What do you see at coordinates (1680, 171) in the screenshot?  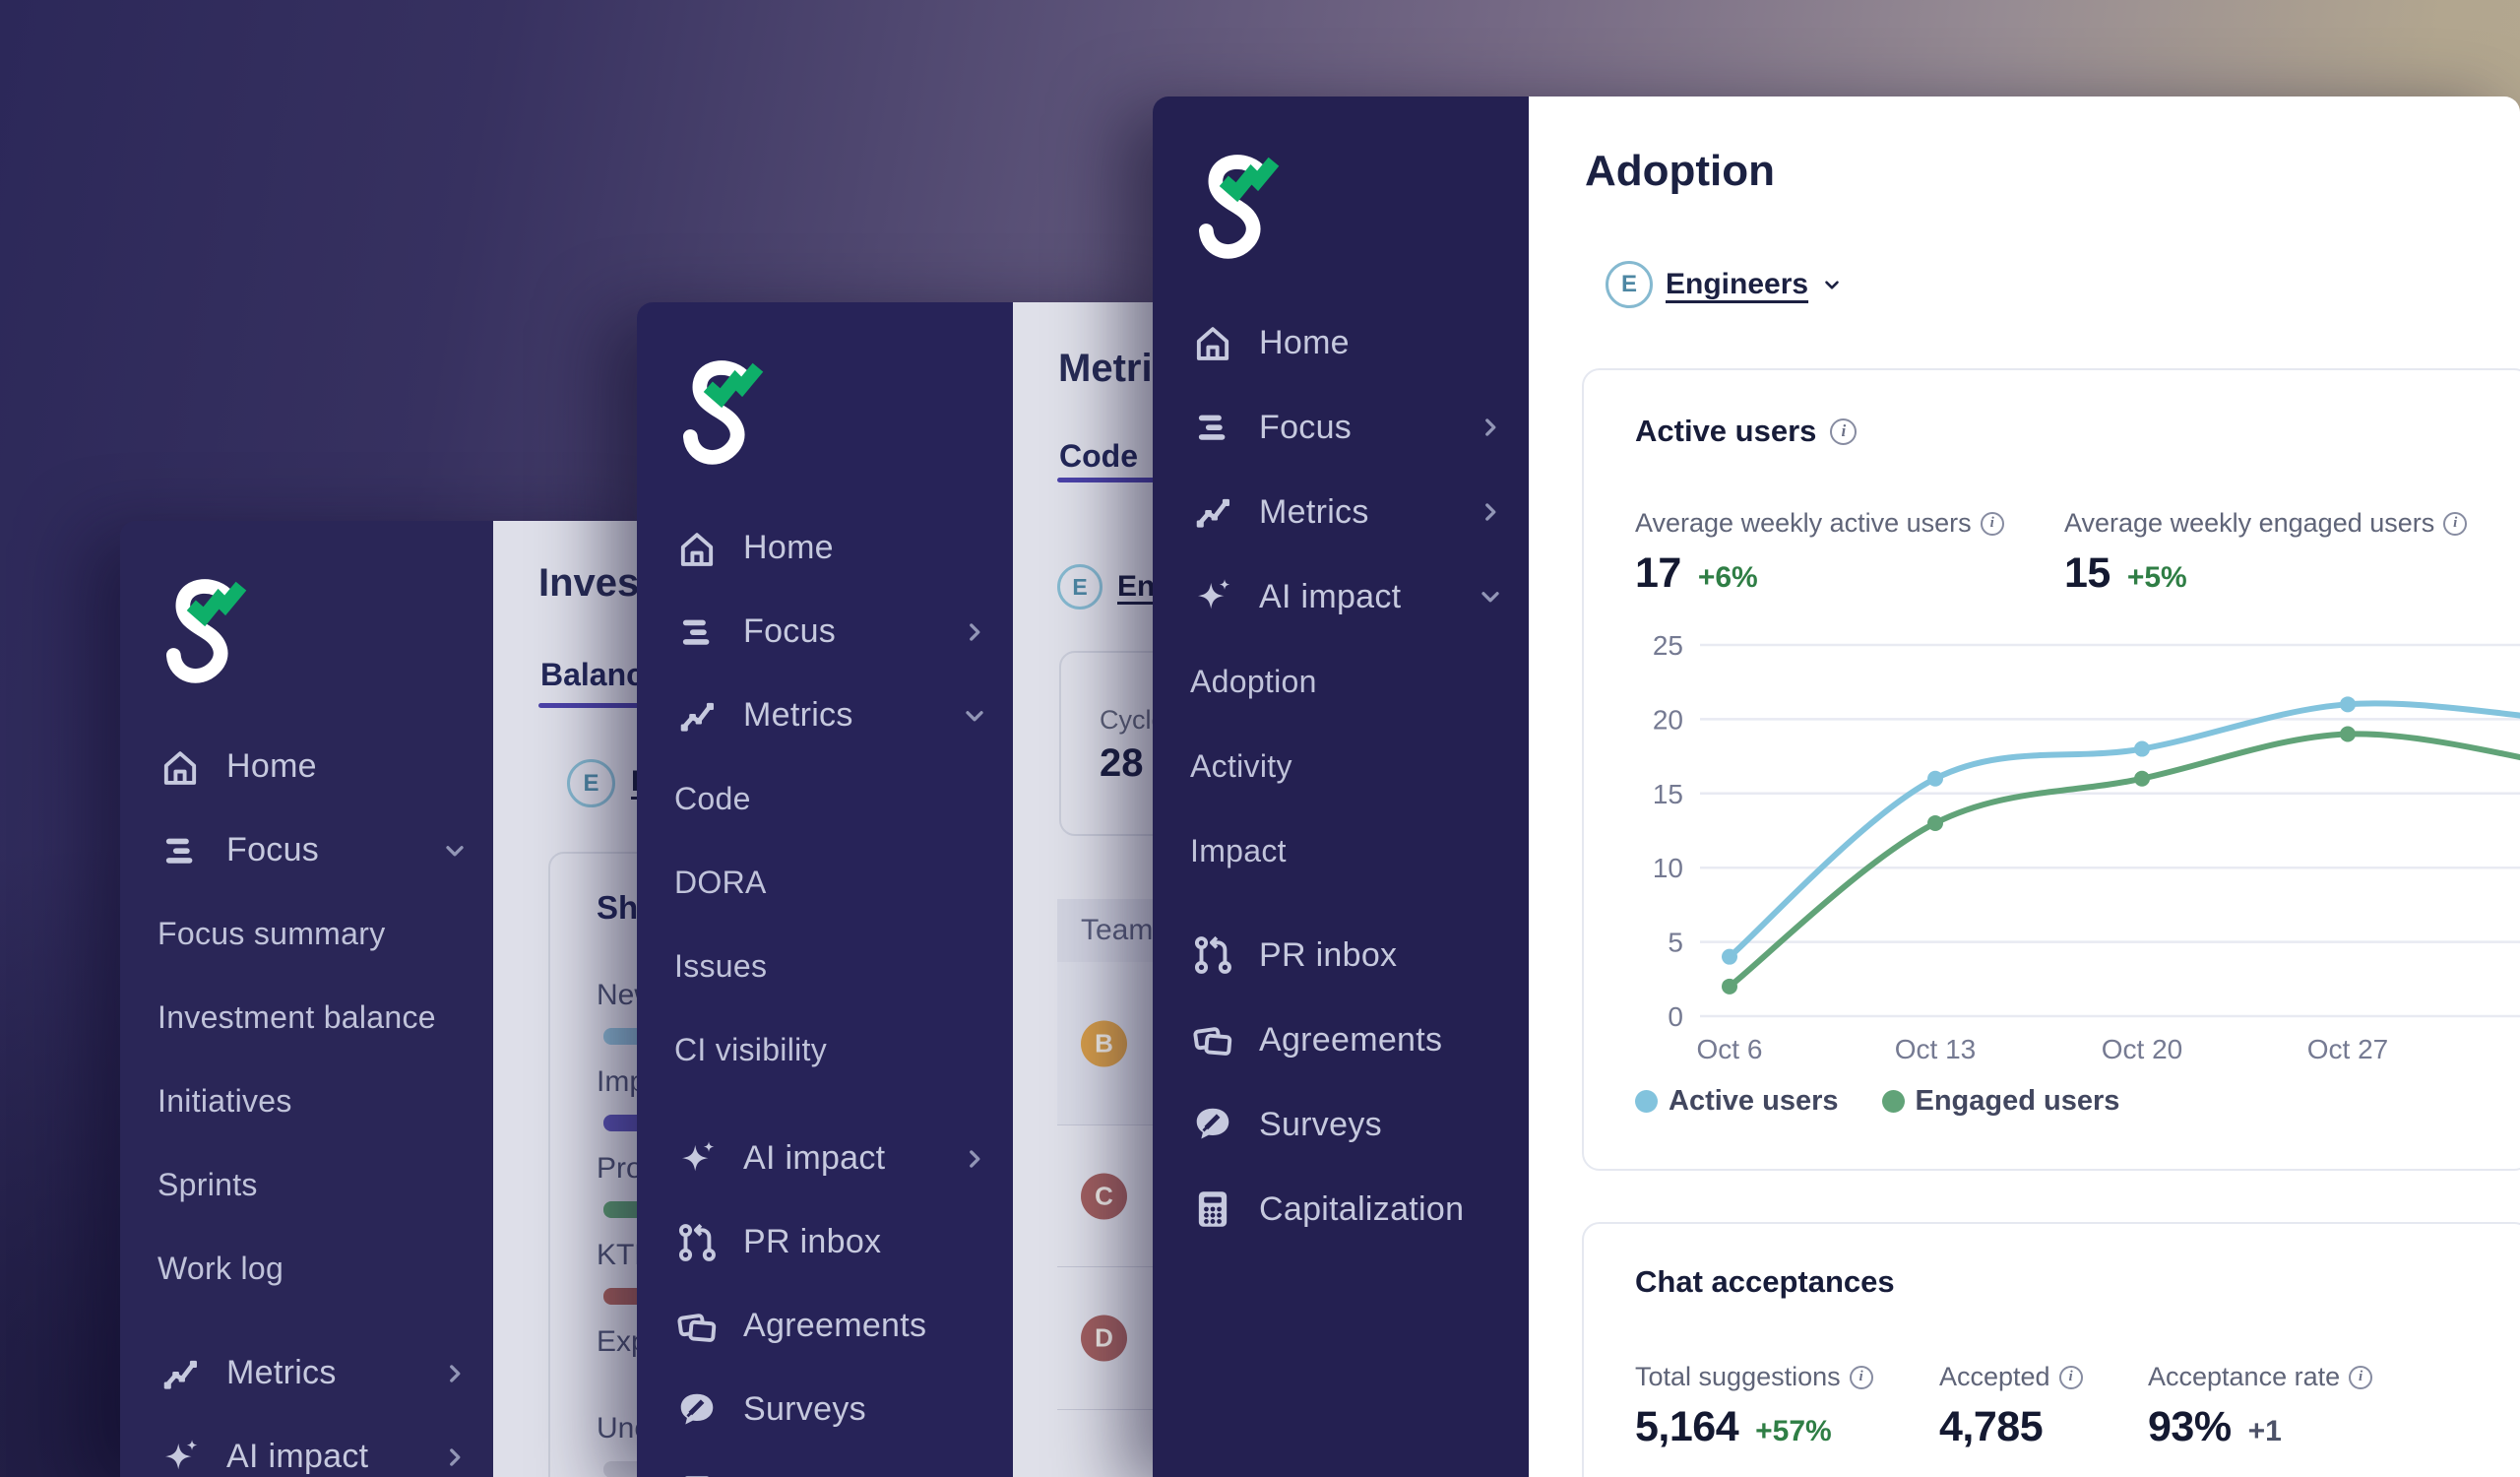 I see `page-title: Adoption` at bounding box center [1680, 171].